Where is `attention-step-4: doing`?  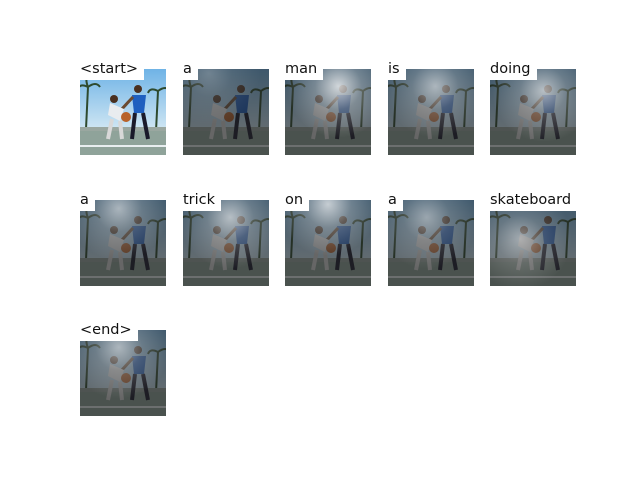 attention-step-4: doing is located at coordinates (533, 106).